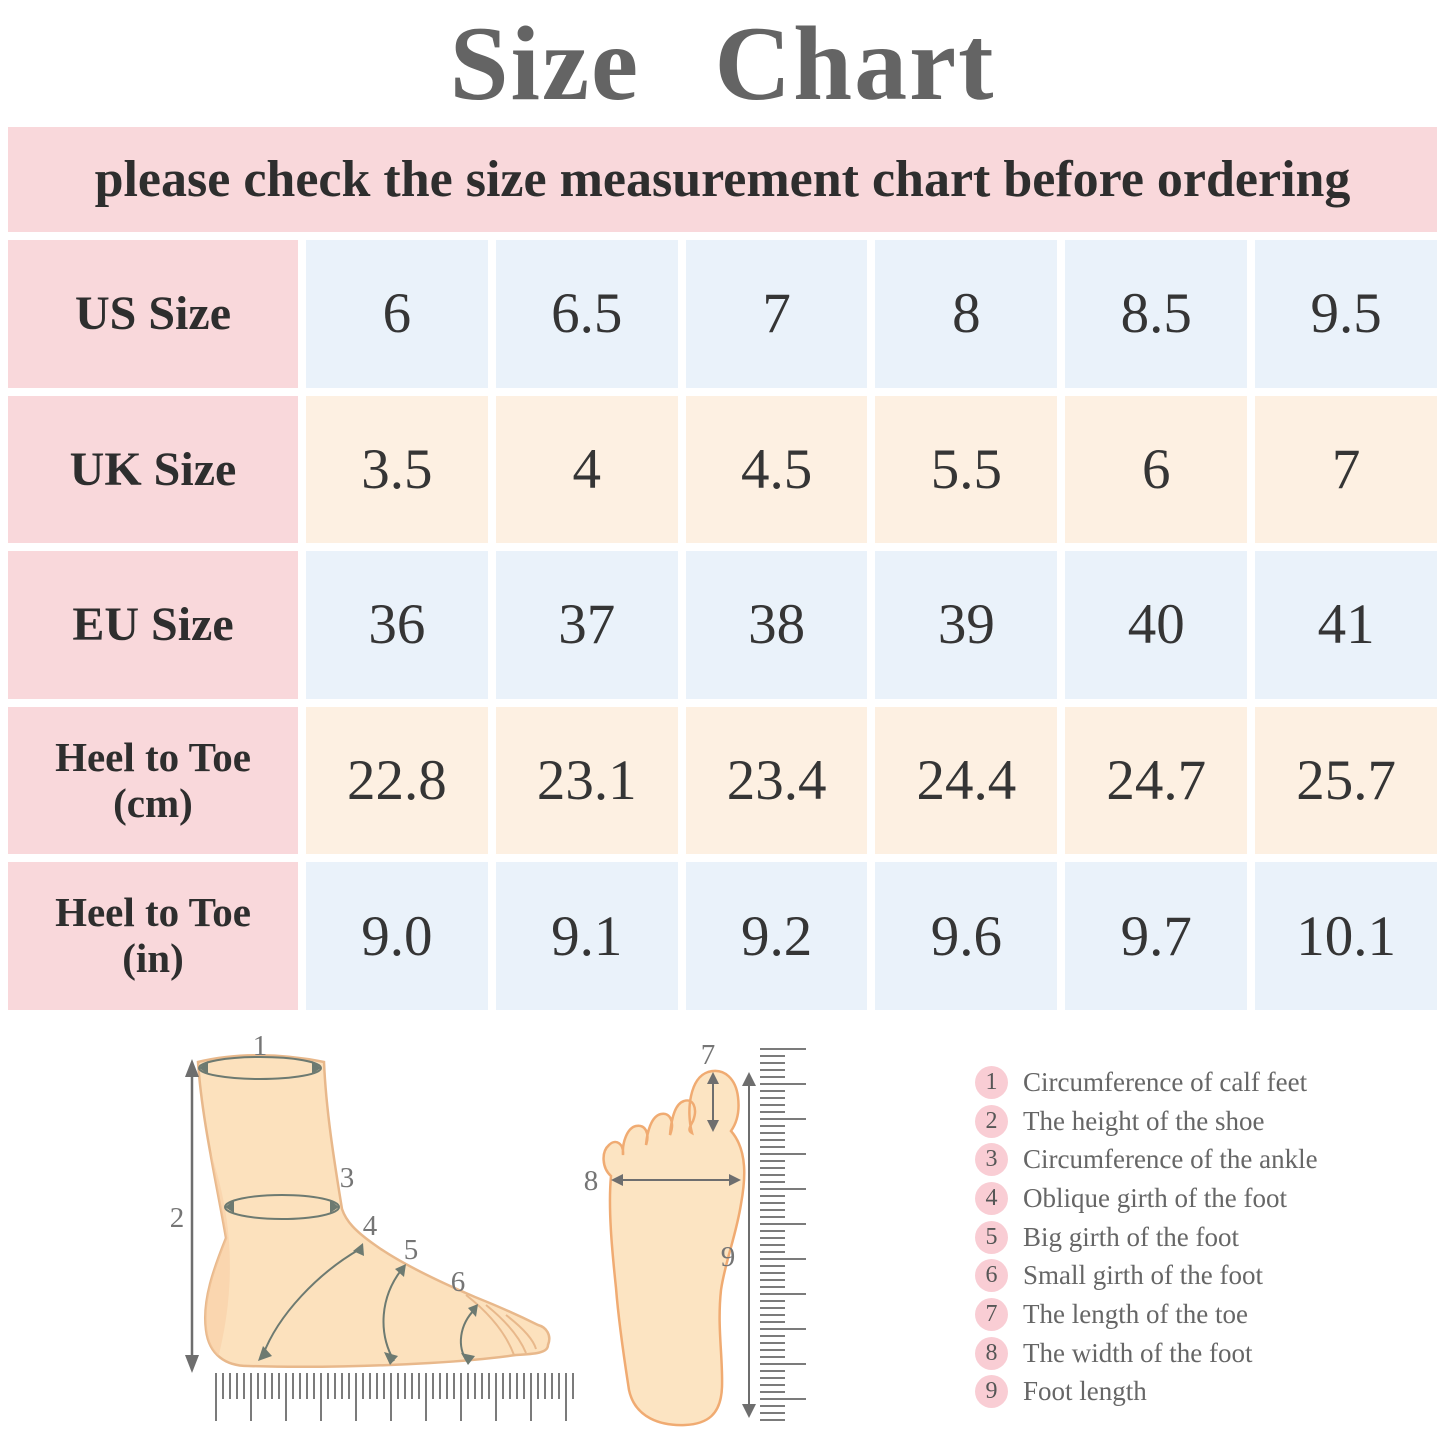  I want to click on legend-label: The height of the shoe, so click(1144, 1120).